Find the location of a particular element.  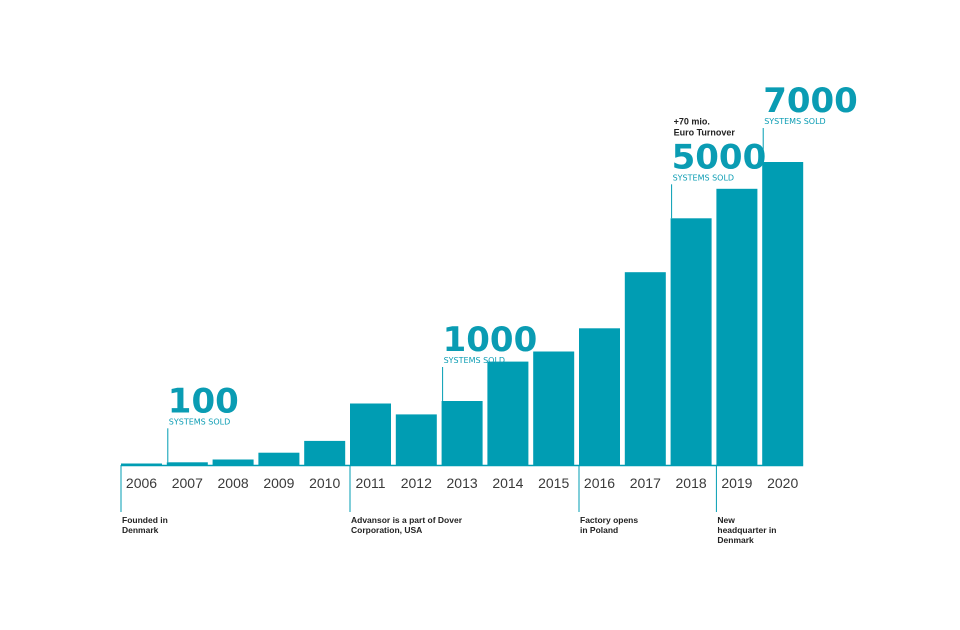

event-note-2011-0: Advansor is a part of Dover is located at coordinates (407, 520).